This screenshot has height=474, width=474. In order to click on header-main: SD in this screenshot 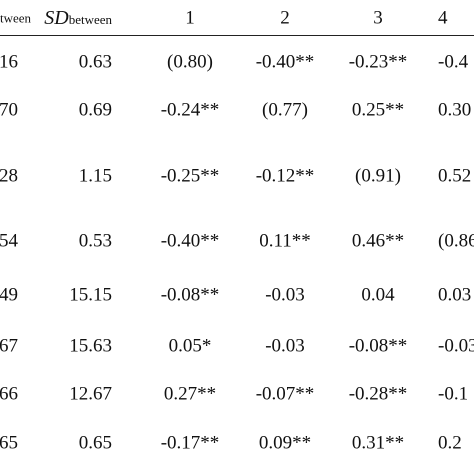, I will do `click(56, 18)`.